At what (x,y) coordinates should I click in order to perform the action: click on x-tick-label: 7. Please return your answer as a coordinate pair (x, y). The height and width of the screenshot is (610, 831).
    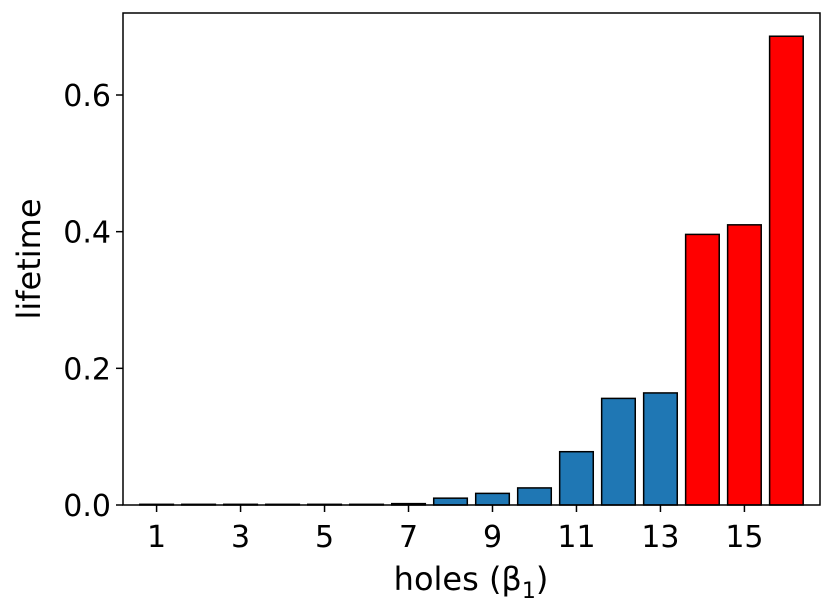
    Looking at the image, I should click on (408, 537).